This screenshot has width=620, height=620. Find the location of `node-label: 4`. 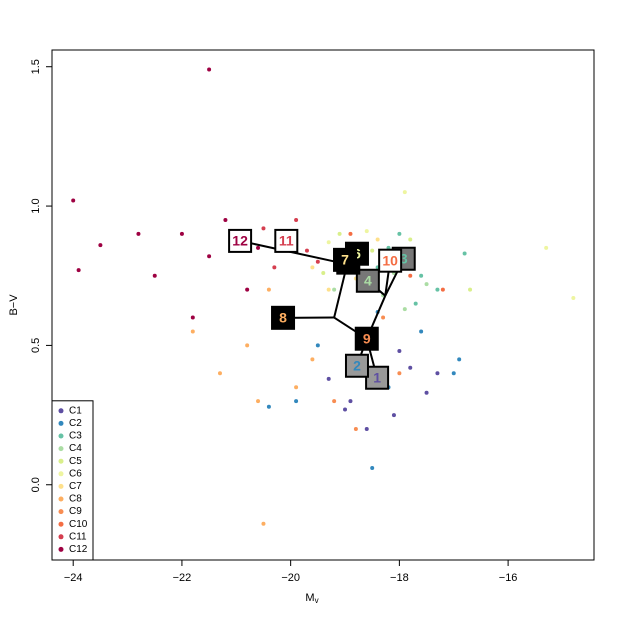

node-label: 4 is located at coordinates (368, 280).